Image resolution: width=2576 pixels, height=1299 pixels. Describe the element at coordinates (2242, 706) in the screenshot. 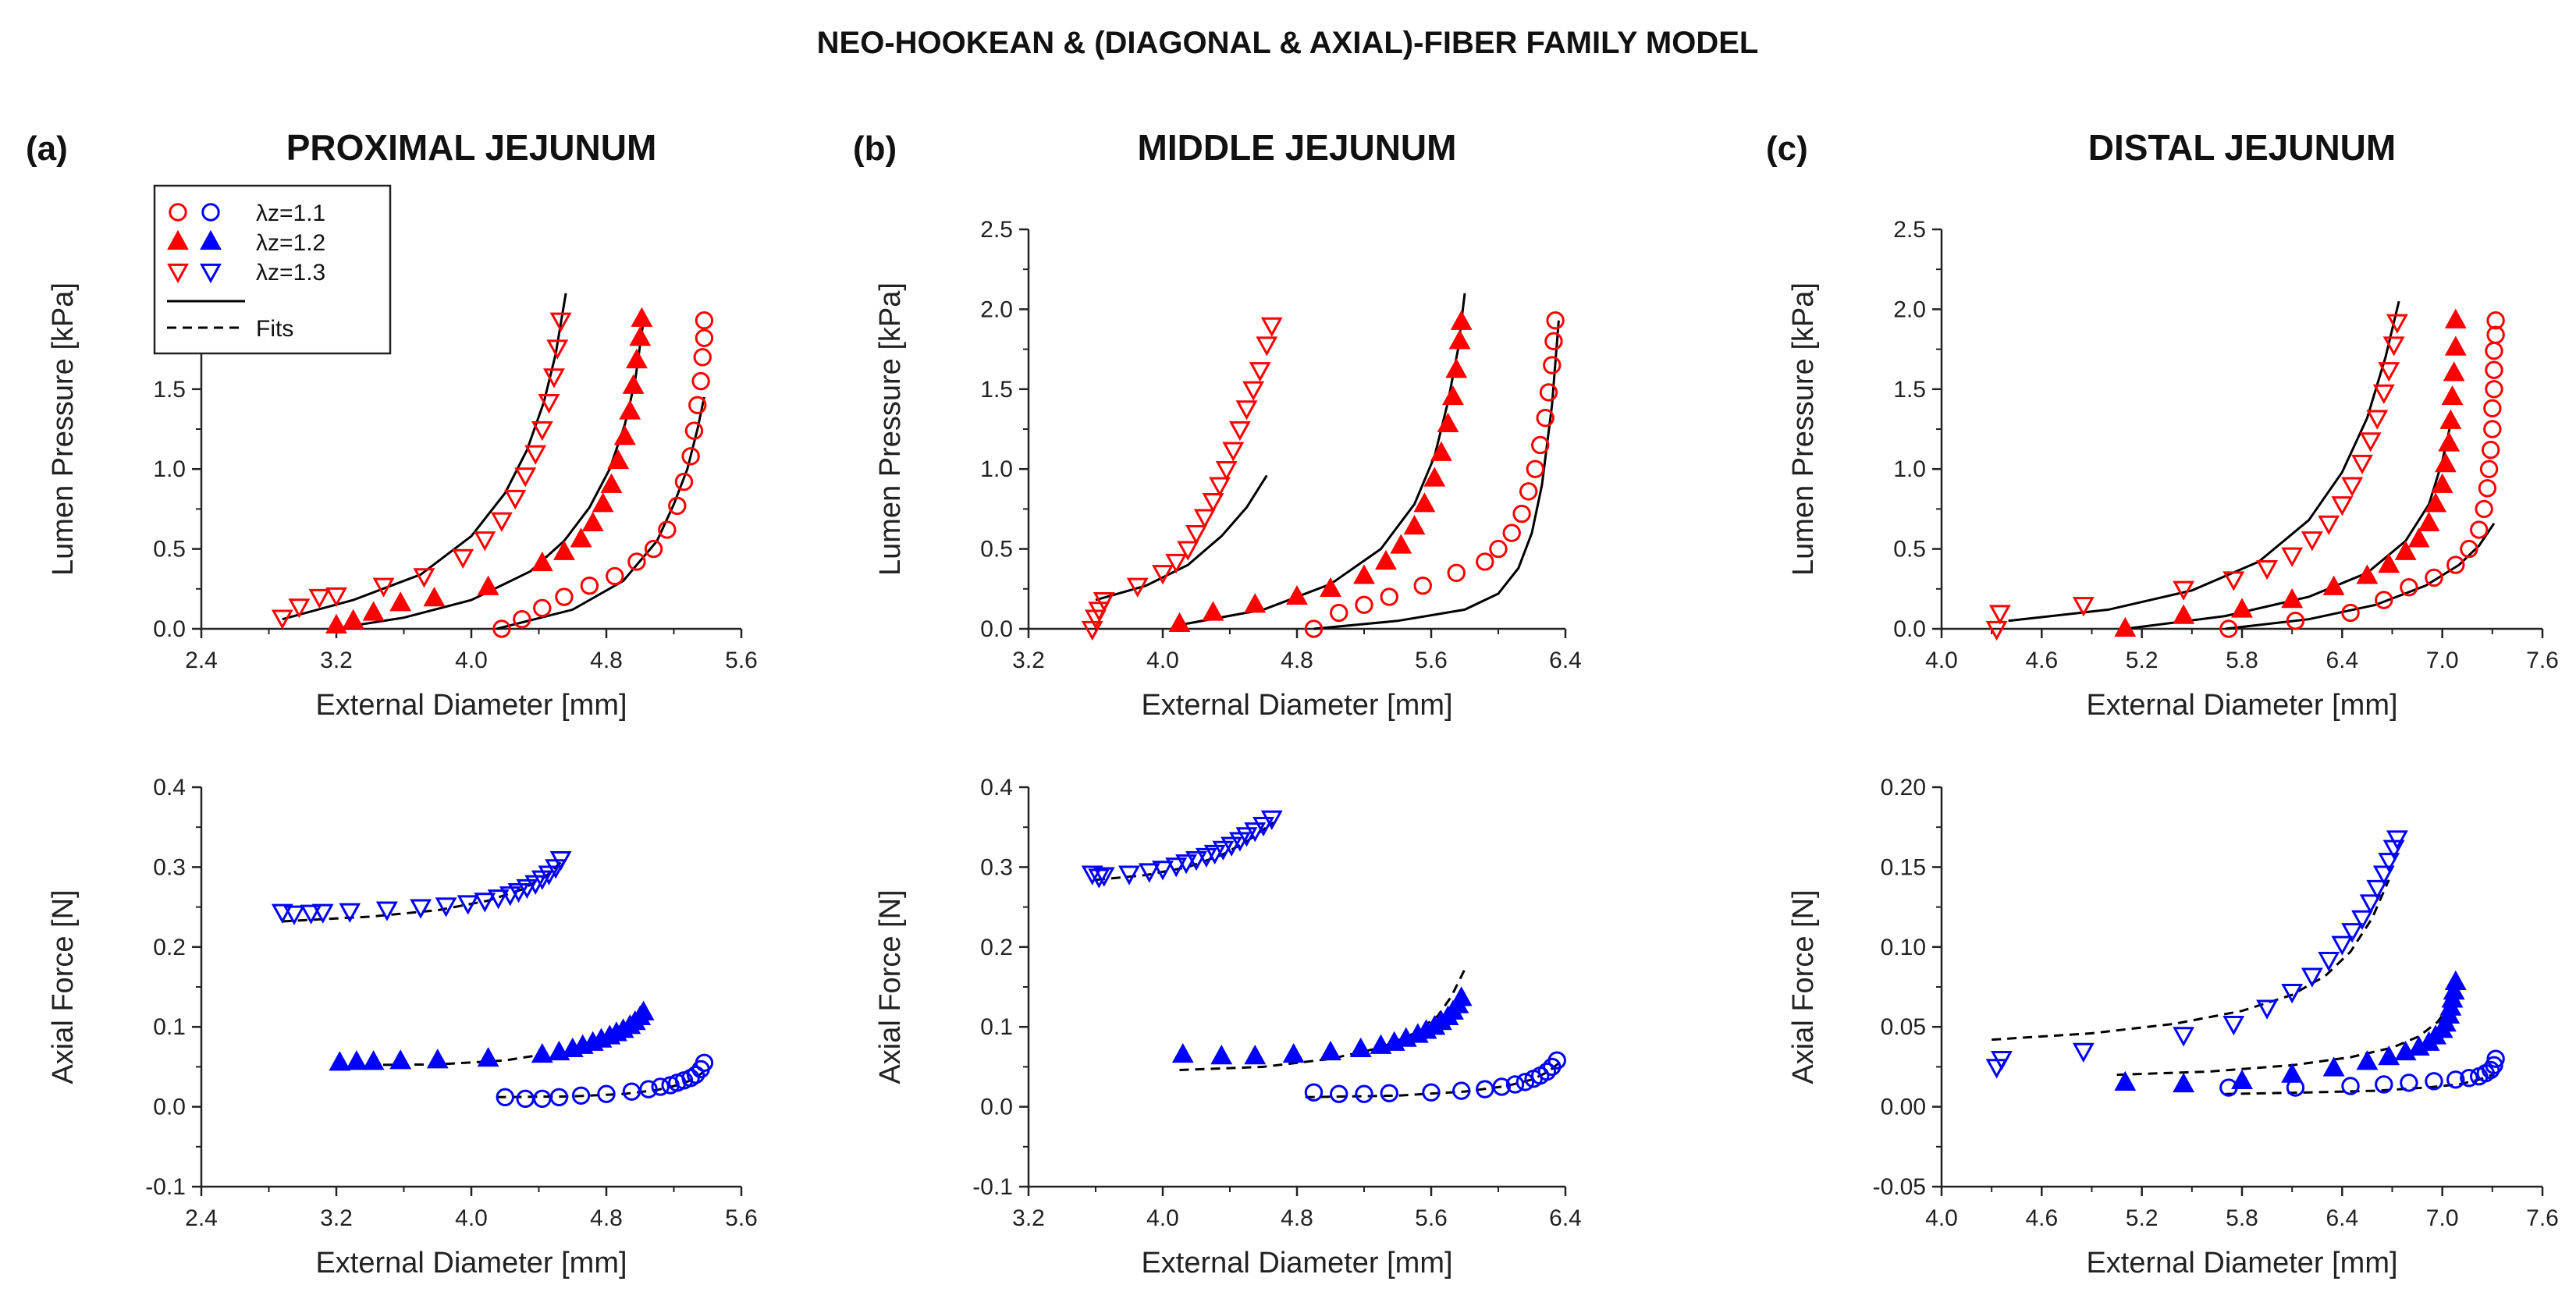

I see `x-axis-label: External Diameter [mm]` at that location.